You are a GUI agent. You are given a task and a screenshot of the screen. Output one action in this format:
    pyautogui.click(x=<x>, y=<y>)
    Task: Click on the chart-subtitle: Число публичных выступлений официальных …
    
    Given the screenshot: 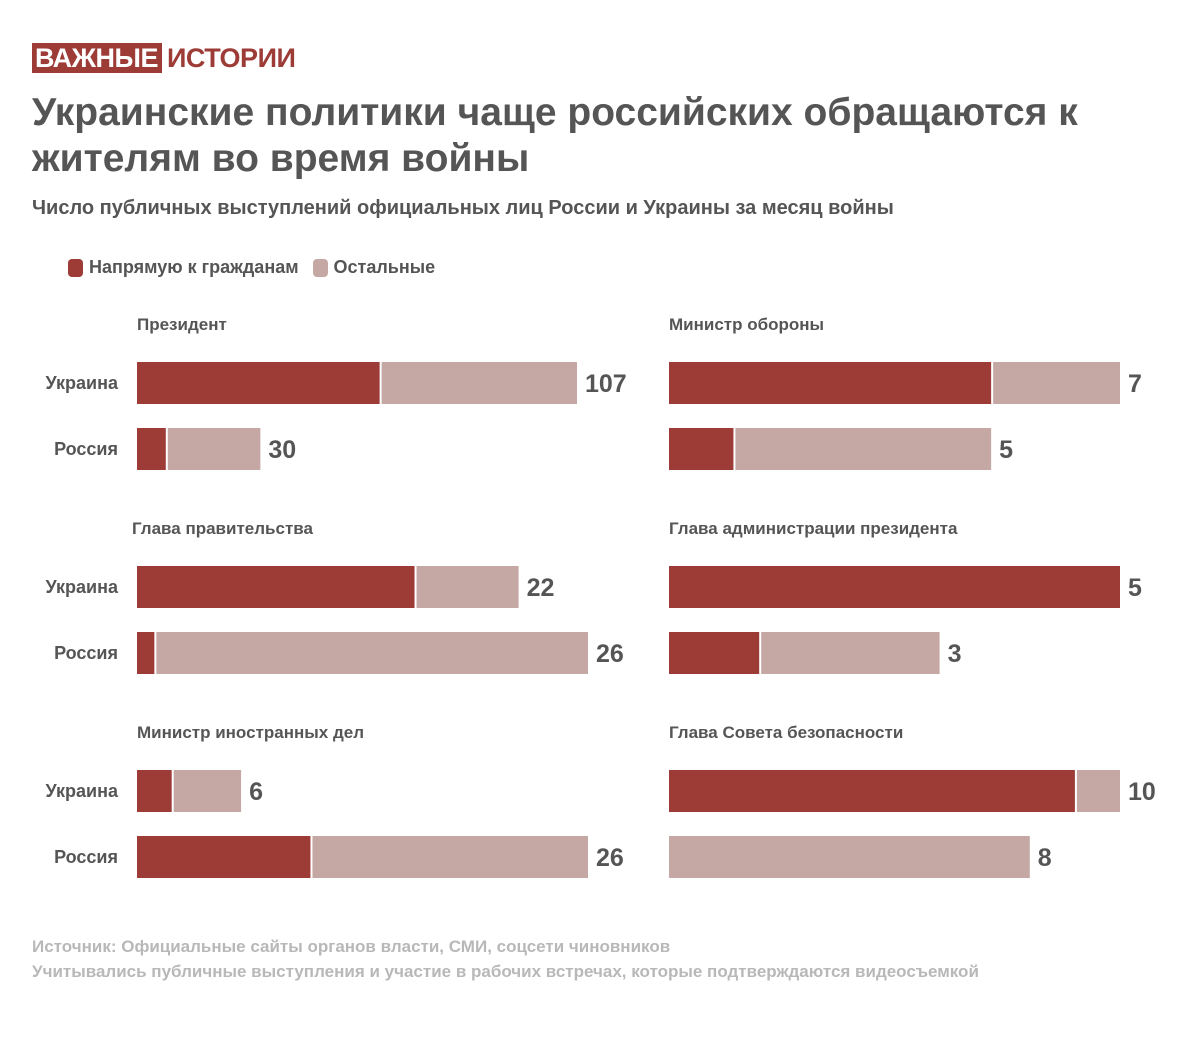 What is the action you would take?
    pyautogui.click(x=463, y=208)
    